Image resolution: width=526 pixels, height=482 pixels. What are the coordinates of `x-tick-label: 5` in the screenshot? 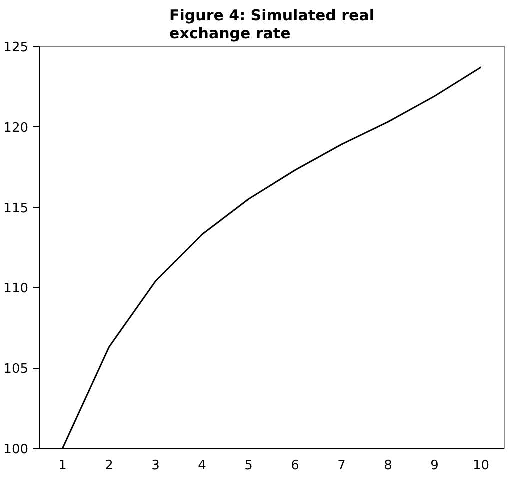 It's located at (248, 466).